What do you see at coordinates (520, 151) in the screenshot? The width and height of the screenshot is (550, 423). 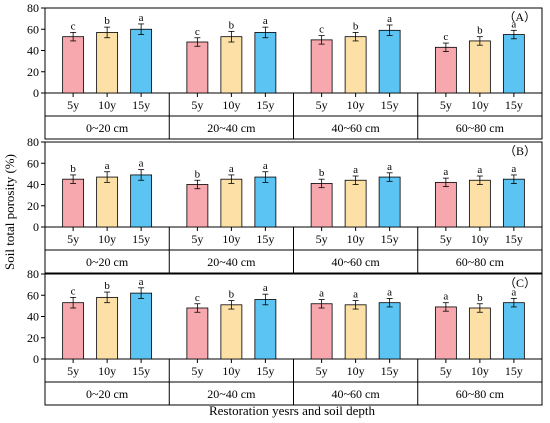 I see `panel-label: （B）` at bounding box center [520, 151].